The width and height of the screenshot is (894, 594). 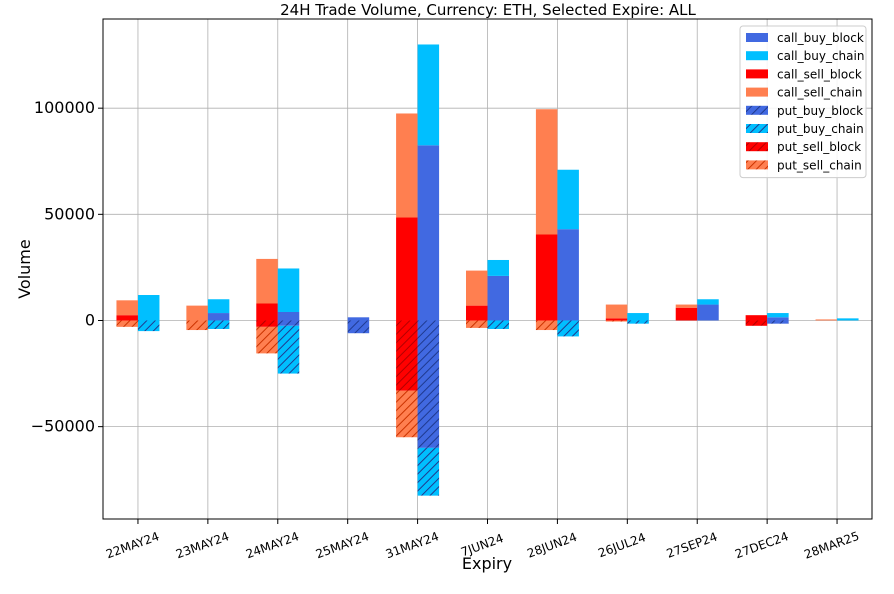 I want to click on legend-box, so click(x=803, y=102).